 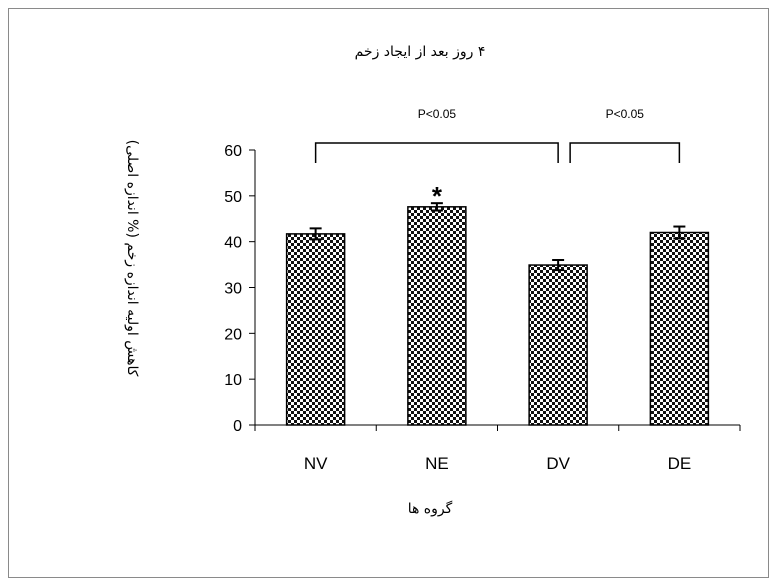 What do you see at coordinates (437, 196) in the screenshot?
I see `significance-star: *` at bounding box center [437, 196].